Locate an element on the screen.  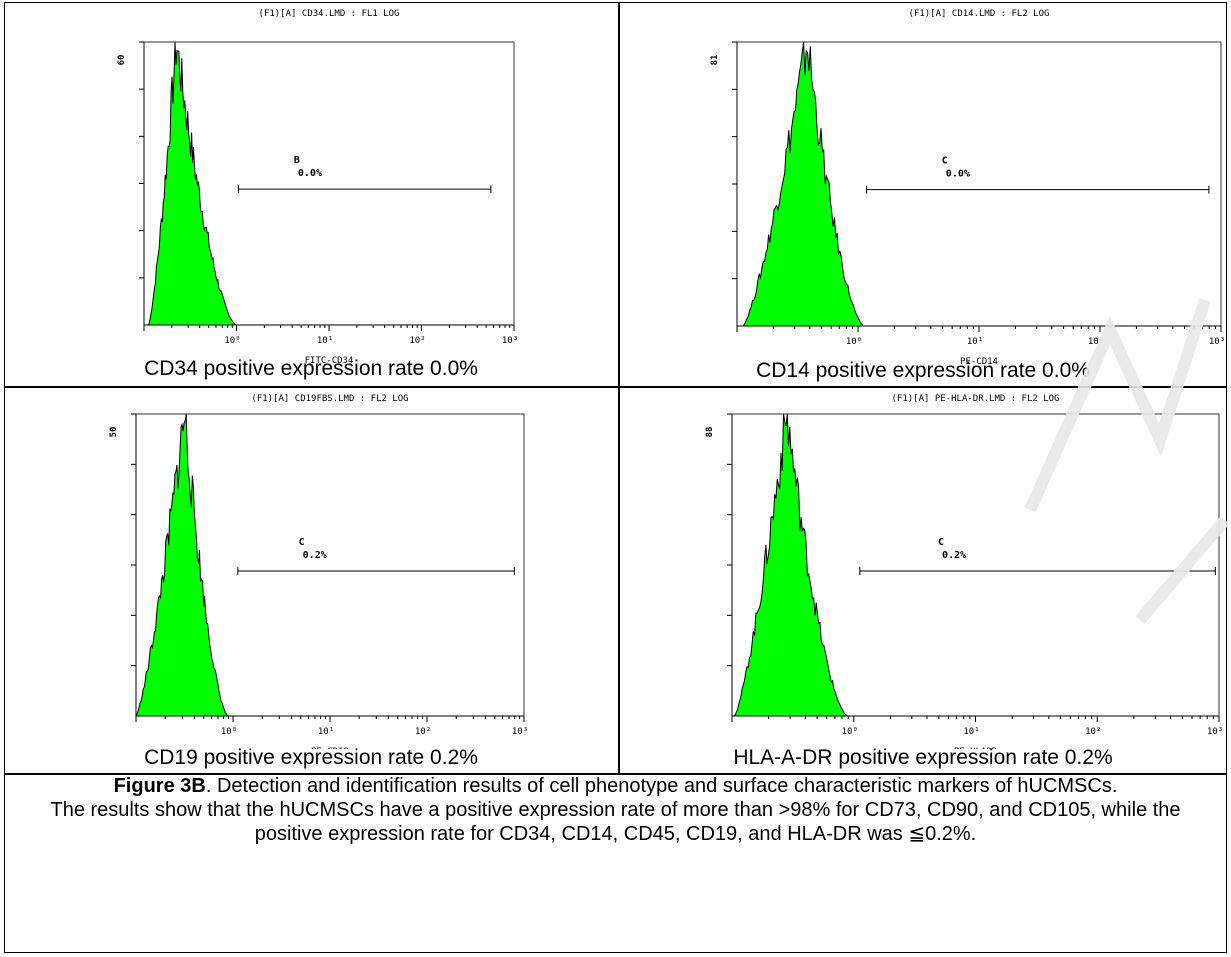
caption-divider is located at coordinates (615, 774).